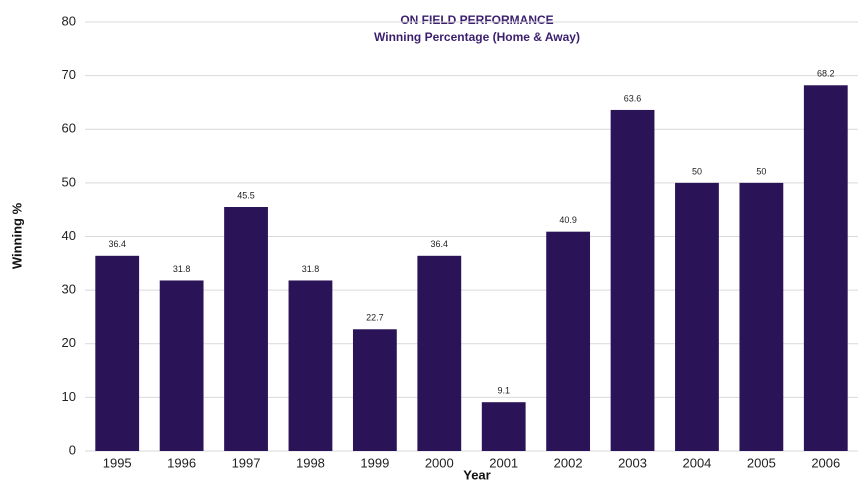 This screenshot has height=482, width=859. I want to click on x-tick-label: 2004, so click(696, 462).